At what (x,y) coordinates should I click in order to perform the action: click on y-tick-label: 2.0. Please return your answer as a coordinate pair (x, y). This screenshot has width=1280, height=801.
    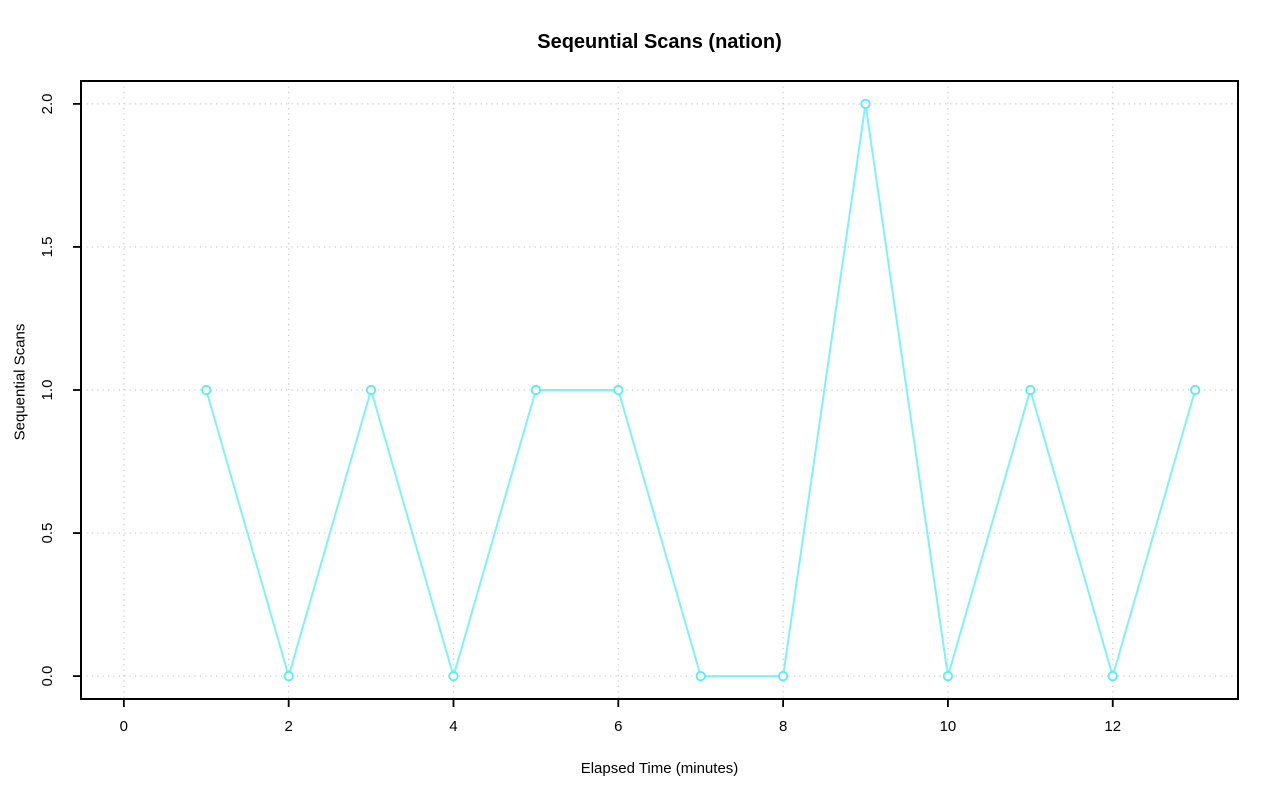
    Looking at the image, I should click on (47, 103).